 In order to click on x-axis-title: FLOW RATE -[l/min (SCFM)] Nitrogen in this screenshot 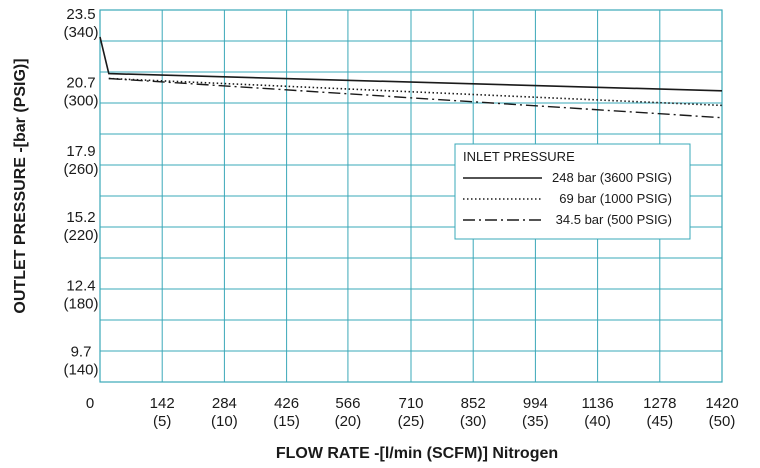, I will do `click(417, 453)`.